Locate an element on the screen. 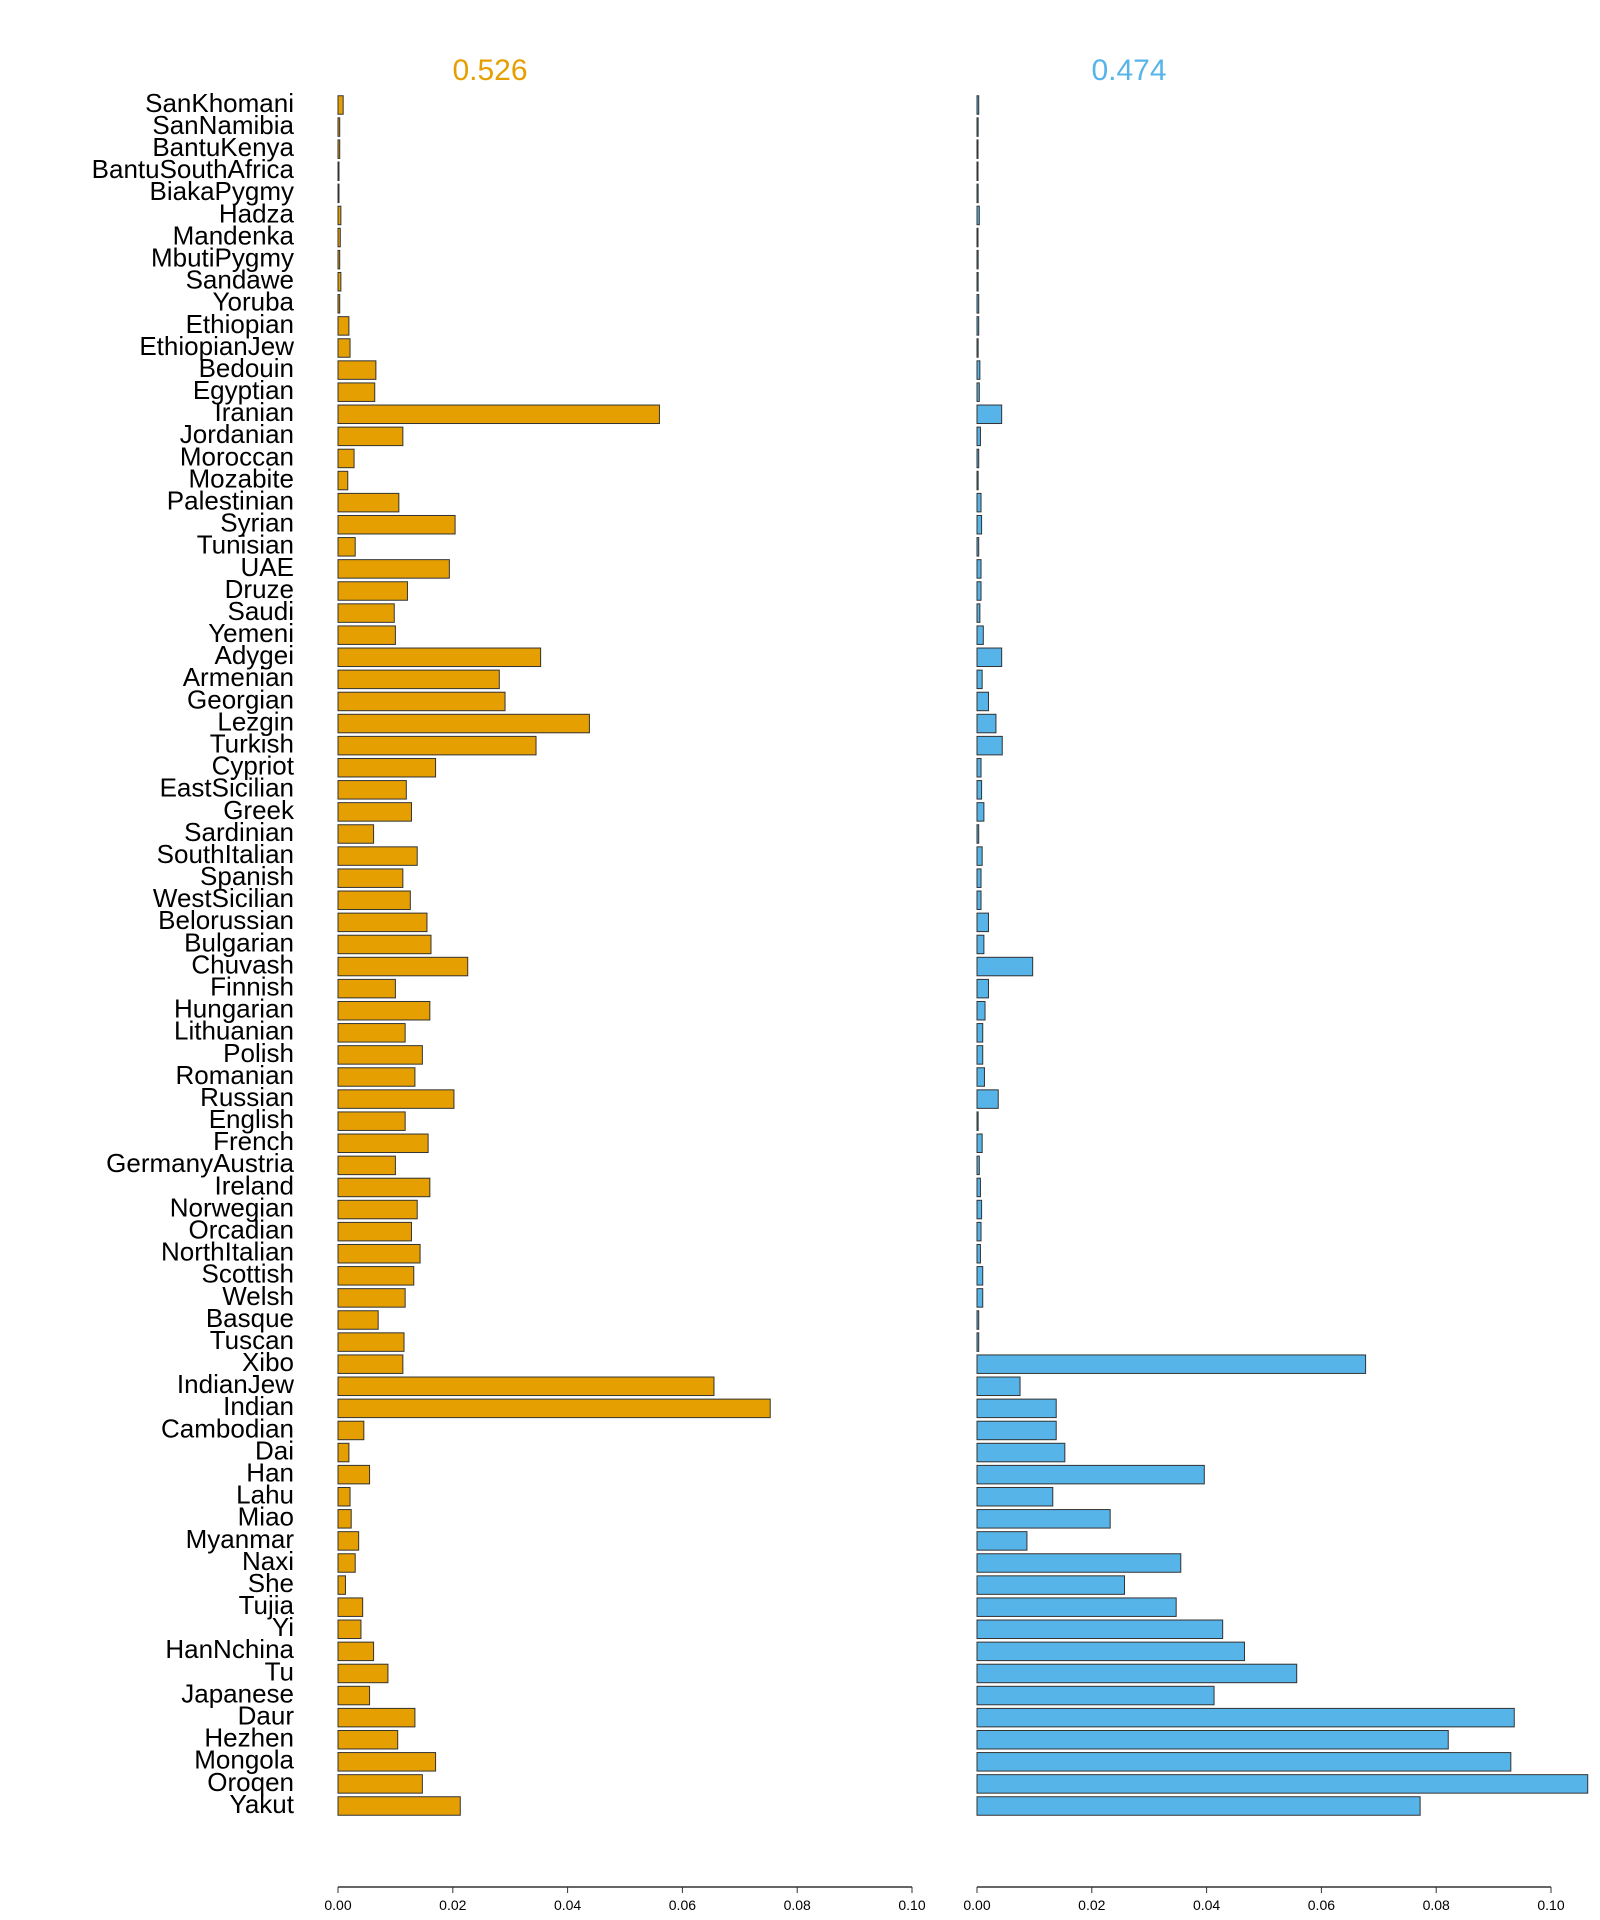 The width and height of the screenshot is (1600, 1920). bar-right-NorthItalian is located at coordinates (978, 1253).